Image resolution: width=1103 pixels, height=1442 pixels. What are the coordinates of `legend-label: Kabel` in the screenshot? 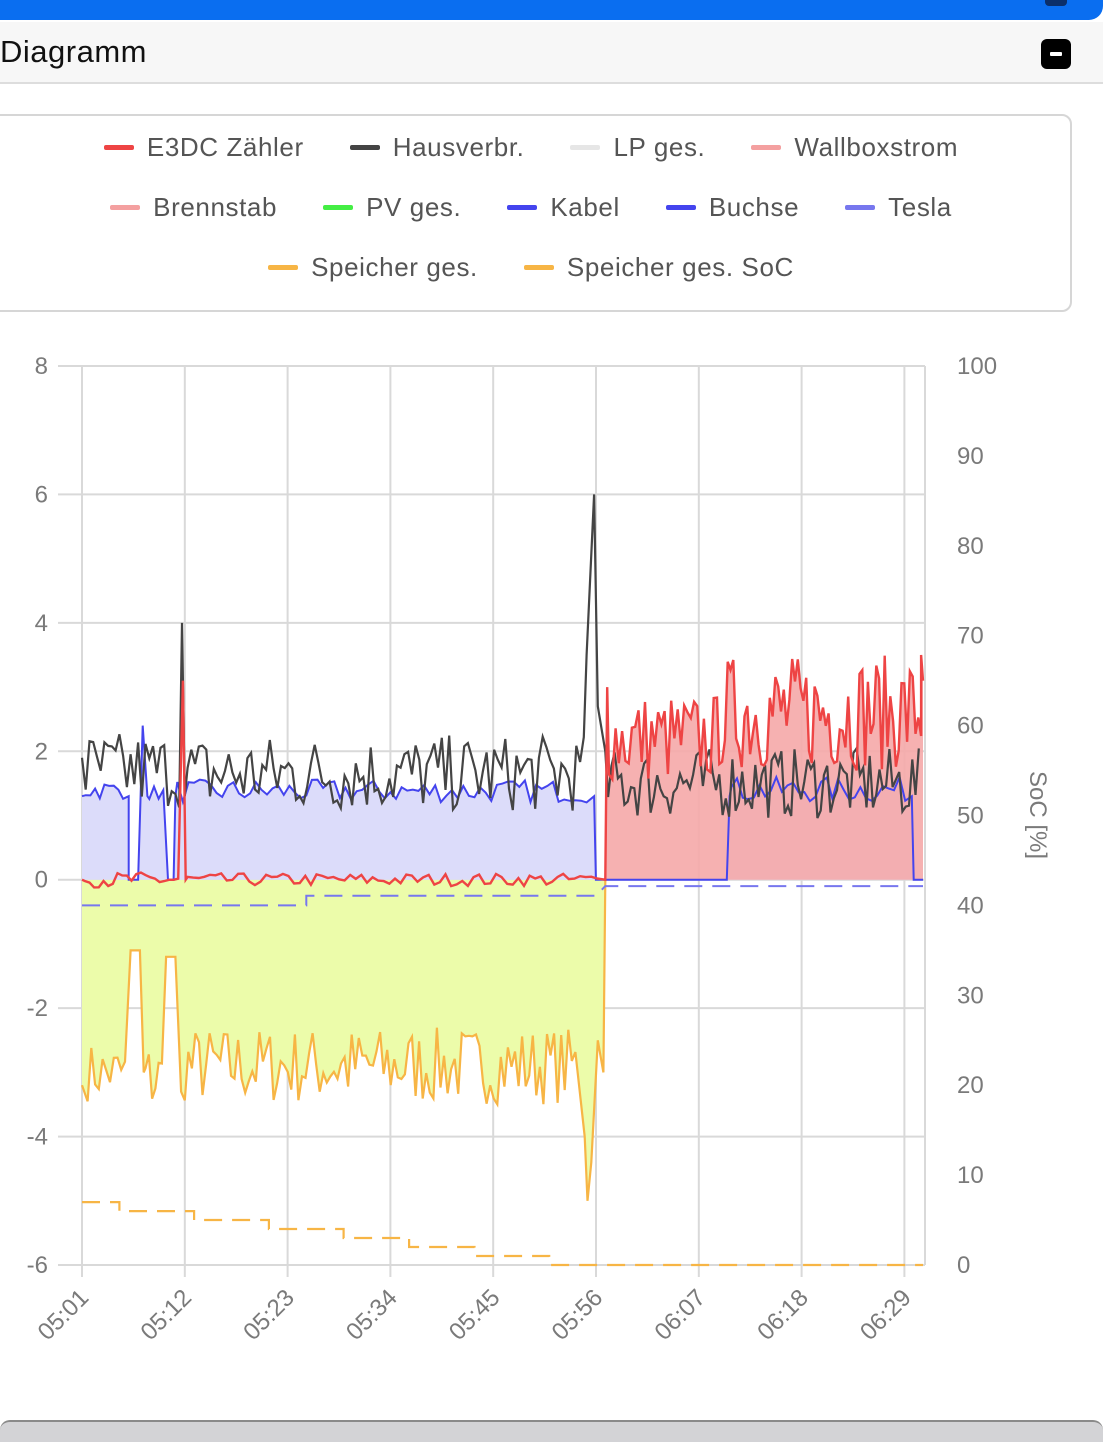 It's located at (585, 207).